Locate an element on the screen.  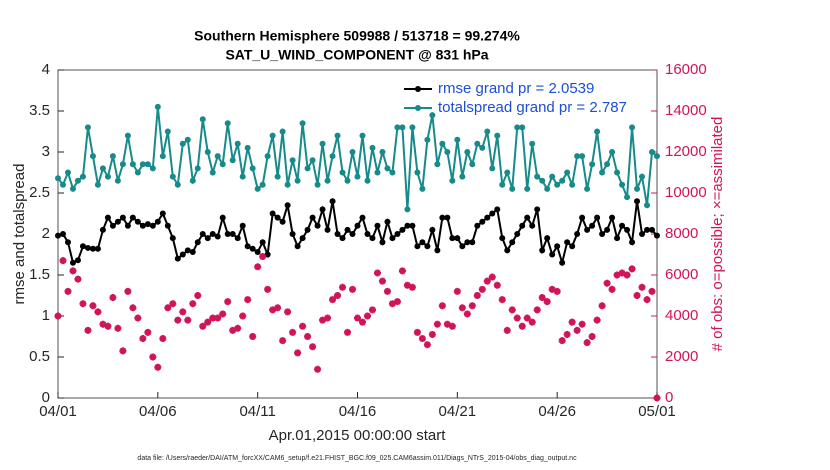
legend-marker is located at coordinates (418, 89).